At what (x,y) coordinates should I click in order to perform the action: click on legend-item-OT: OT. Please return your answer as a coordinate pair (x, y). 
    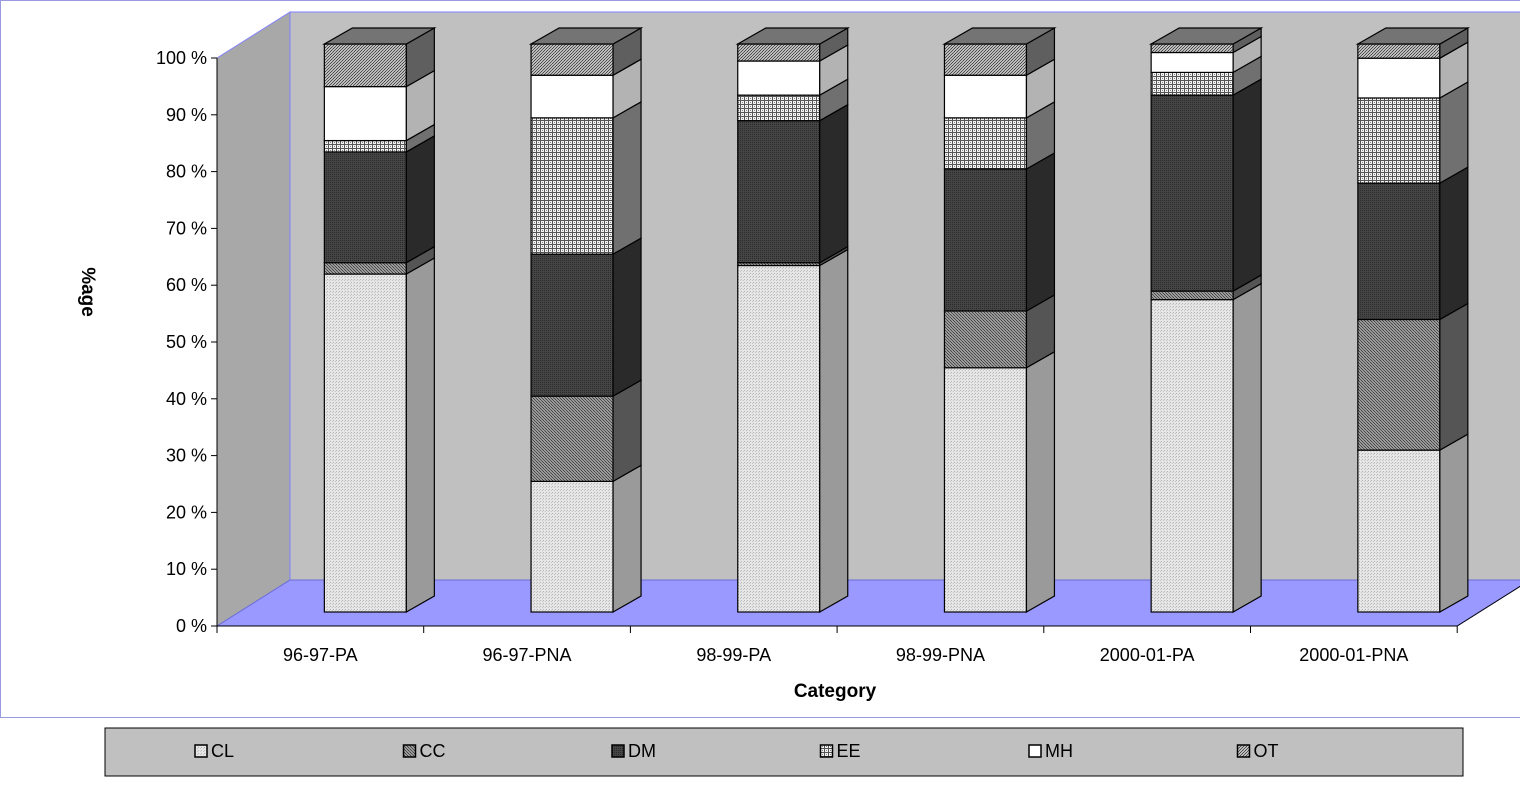
    Looking at the image, I should click on (1257, 751).